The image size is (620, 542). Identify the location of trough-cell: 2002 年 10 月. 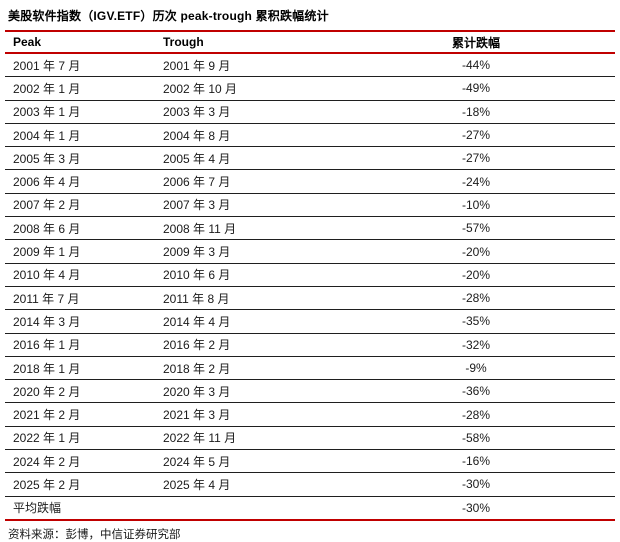
(273, 88).